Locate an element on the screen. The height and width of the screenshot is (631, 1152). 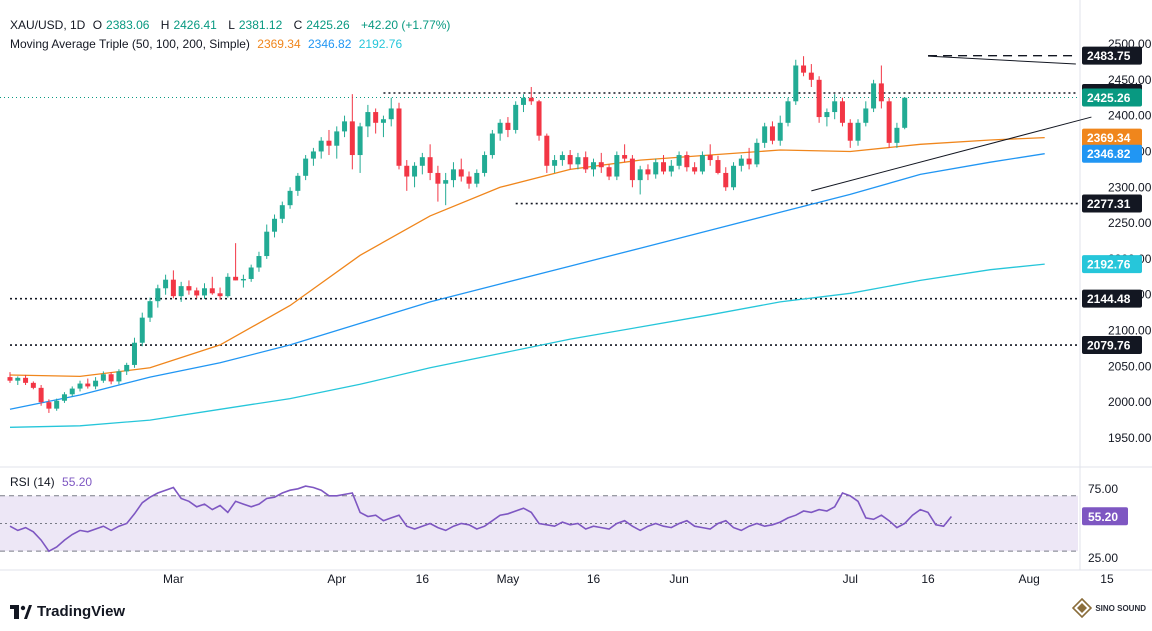
ohlc-low: L 2381.12 is located at coordinates (255, 25).